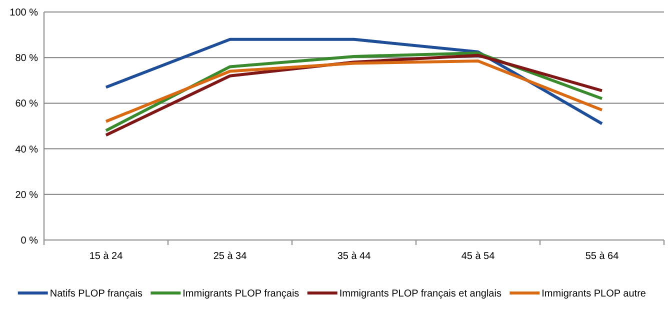 The width and height of the screenshot is (672, 320). I want to click on y-tick-label: 40 %, so click(26, 150).